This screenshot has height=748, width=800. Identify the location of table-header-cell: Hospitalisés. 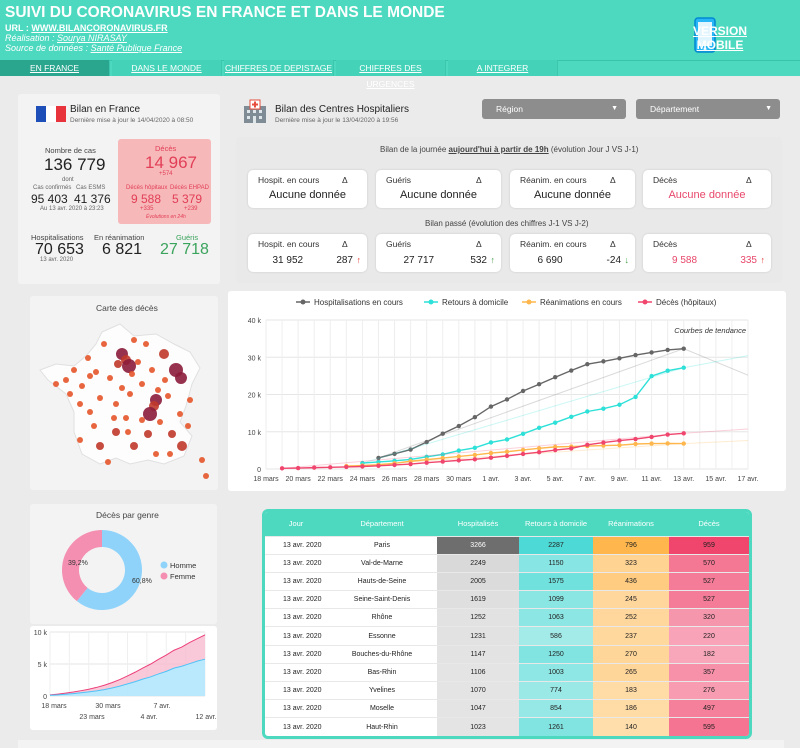
(478, 524).